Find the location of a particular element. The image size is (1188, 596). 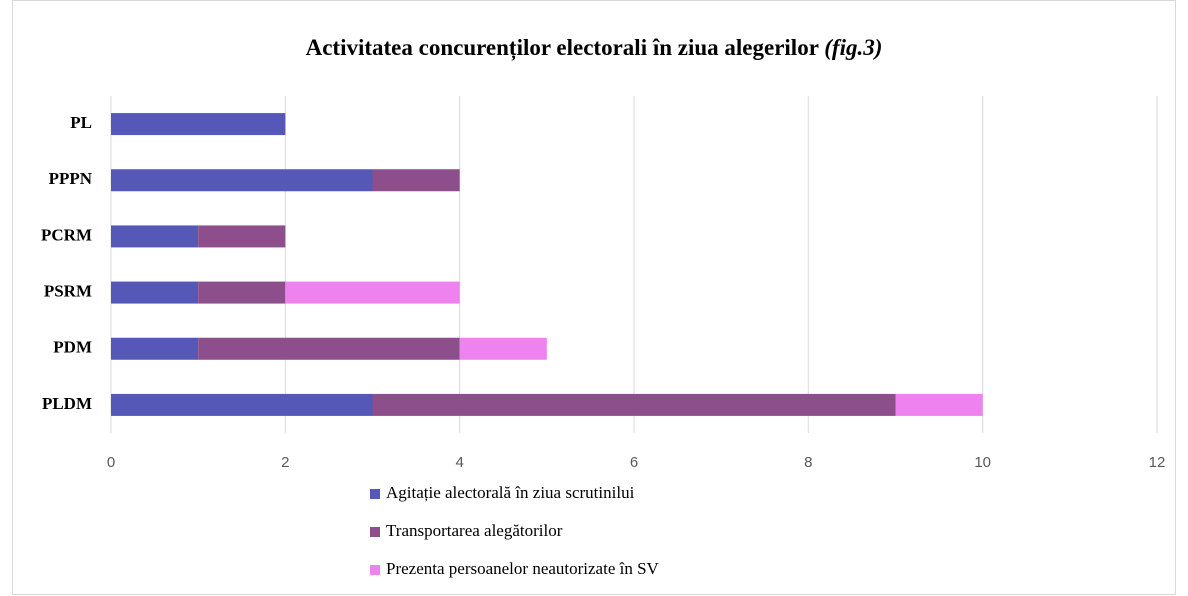

x-tick-label: 0 is located at coordinates (111, 462).